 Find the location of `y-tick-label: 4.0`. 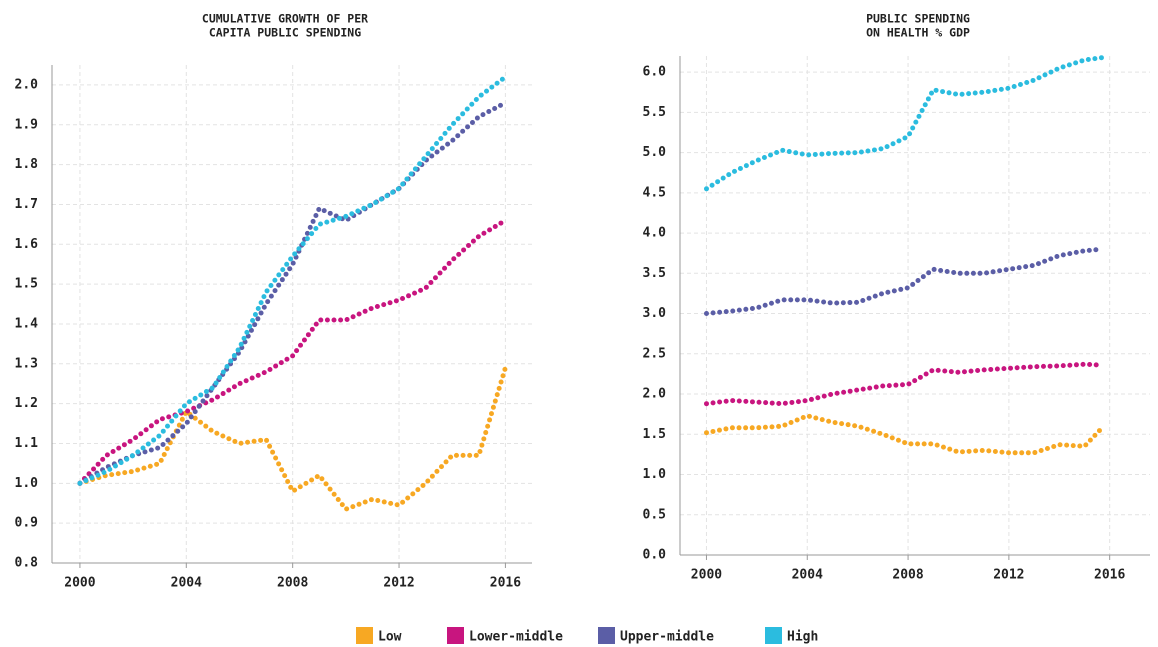

y-tick-label: 4.0 is located at coordinates (655, 233).